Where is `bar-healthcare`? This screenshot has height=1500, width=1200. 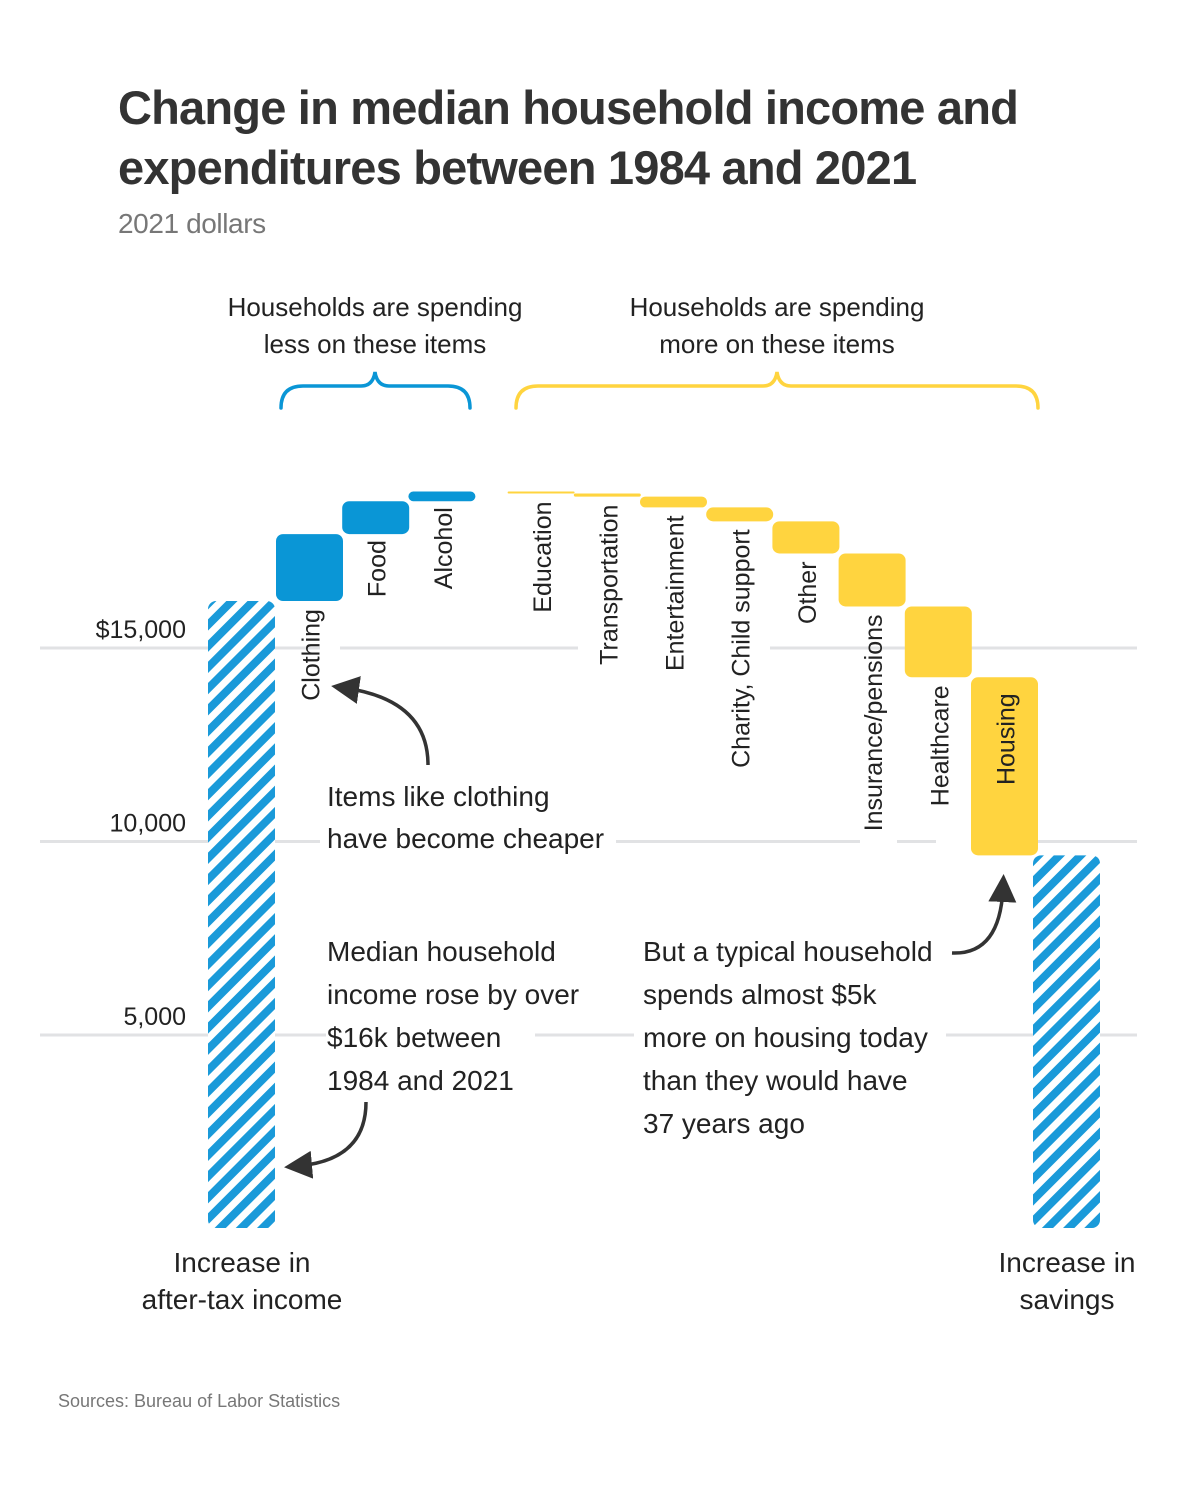
bar-healthcare is located at coordinates (938, 642).